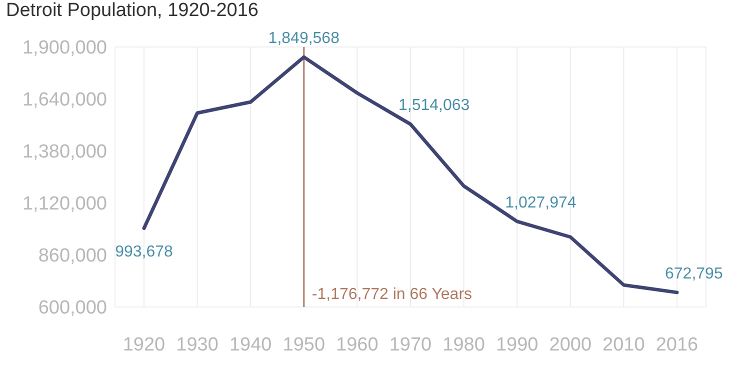 Image resolution: width=741 pixels, height=371 pixels. Describe the element at coordinates (392, 294) in the screenshot. I see `ref-line-label: -1,176,772 in 66 Years` at that location.